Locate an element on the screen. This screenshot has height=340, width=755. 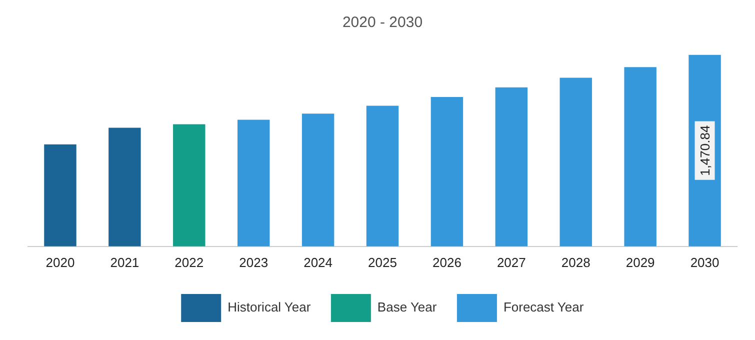
x-tick-label: 2020 is located at coordinates (60, 262).